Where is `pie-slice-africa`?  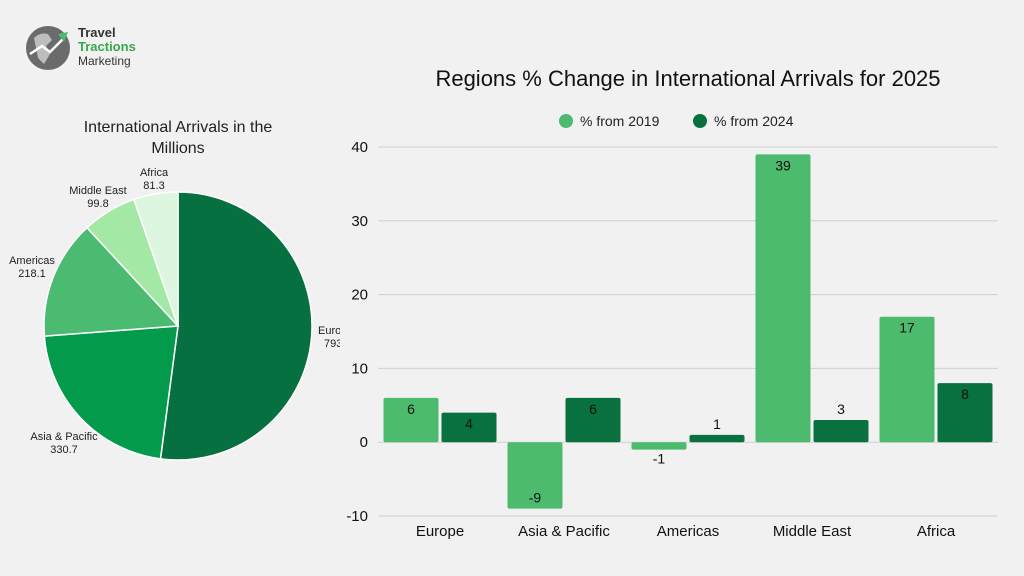 pie-slice-africa is located at coordinates (155, 259).